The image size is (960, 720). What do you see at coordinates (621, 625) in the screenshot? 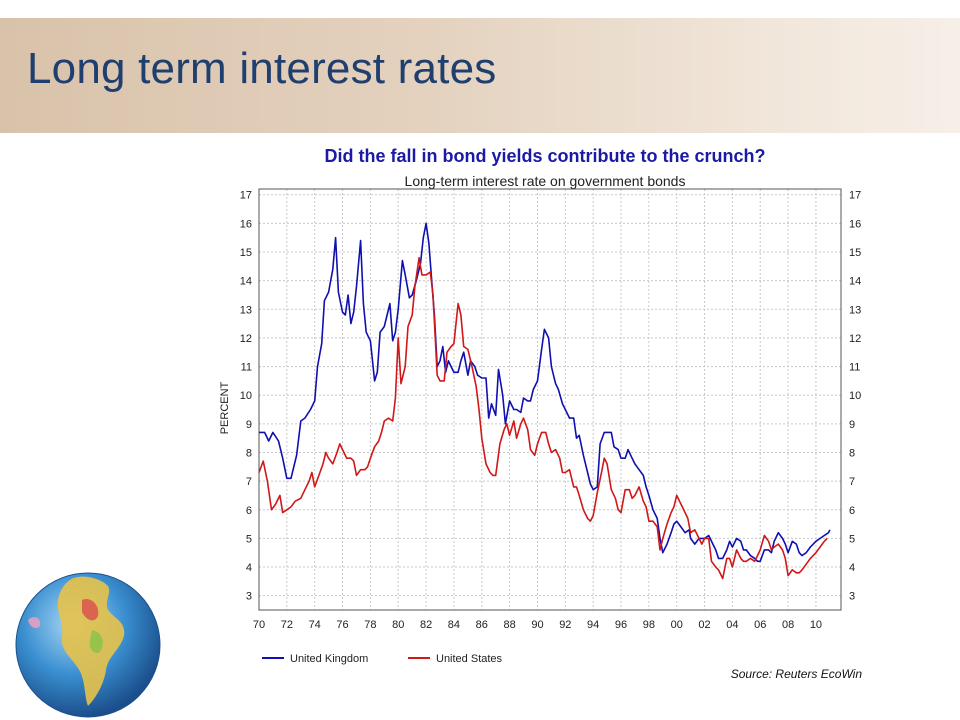
I see `x-tick-label: 96` at bounding box center [621, 625].